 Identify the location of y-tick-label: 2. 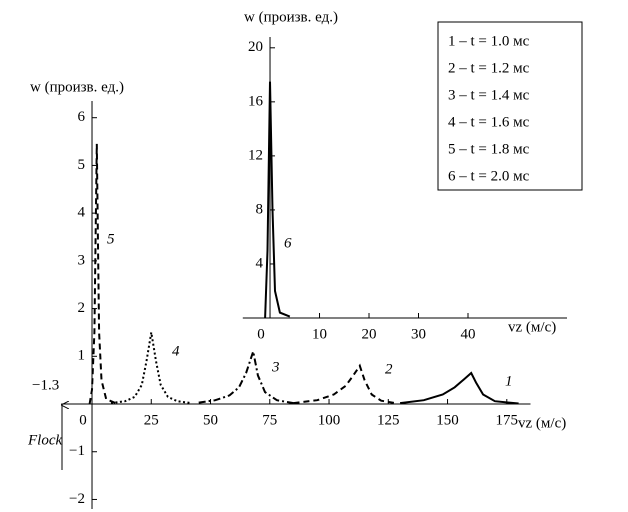
(82, 308).